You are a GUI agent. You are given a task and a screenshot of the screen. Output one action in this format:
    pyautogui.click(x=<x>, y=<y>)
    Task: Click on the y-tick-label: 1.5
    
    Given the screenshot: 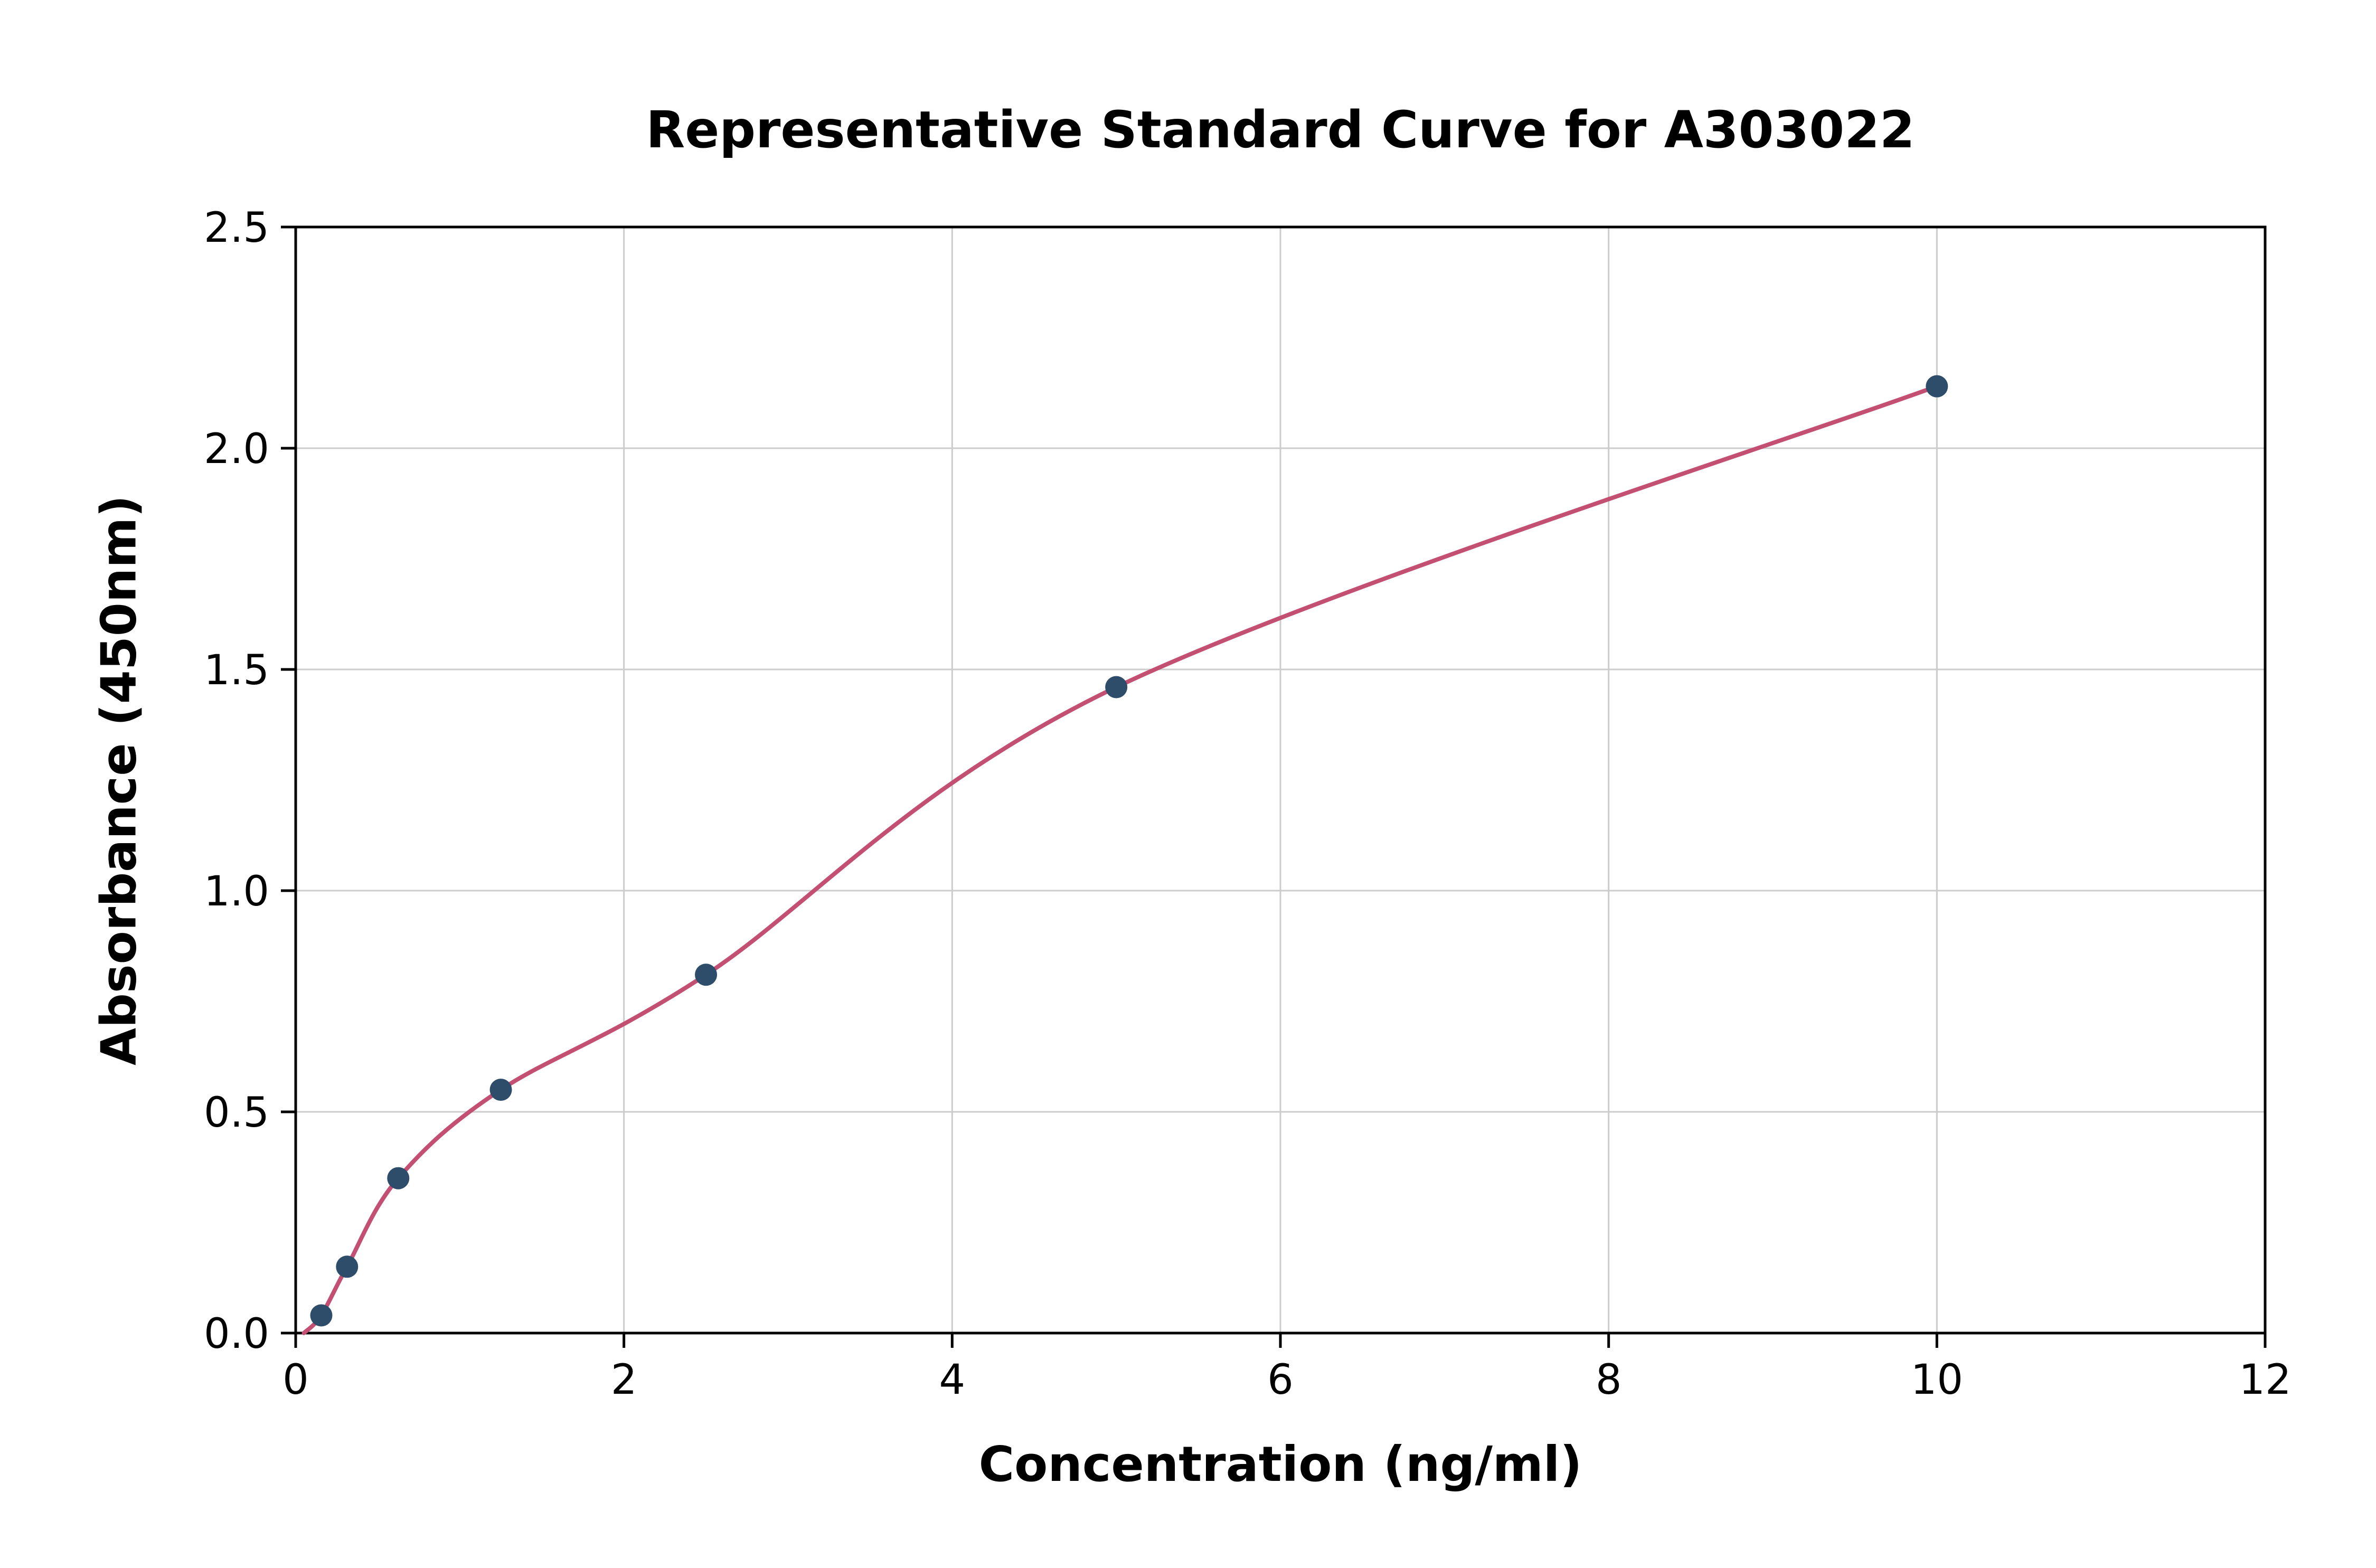 What is the action you would take?
    pyautogui.click(x=237, y=670)
    